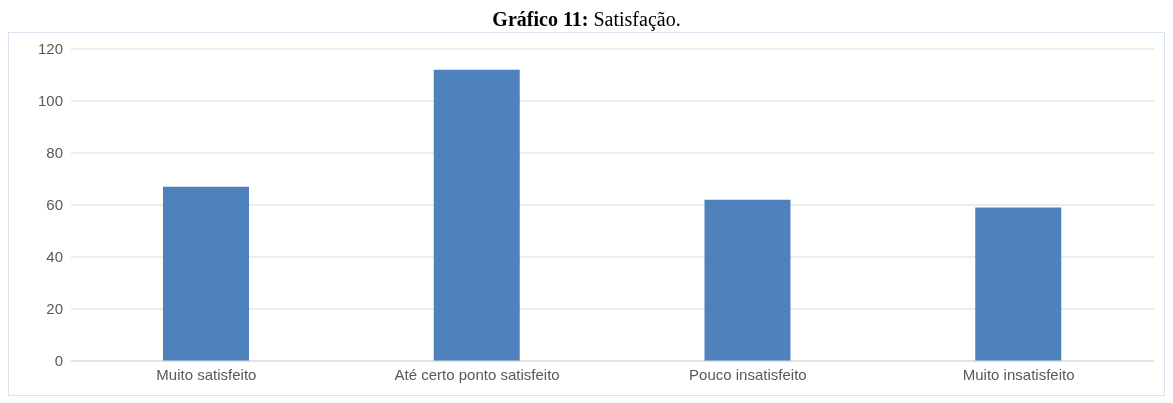  Describe the element at coordinates (54, 153) in the screenshot. I see `y-tick-label: 80` at that location.